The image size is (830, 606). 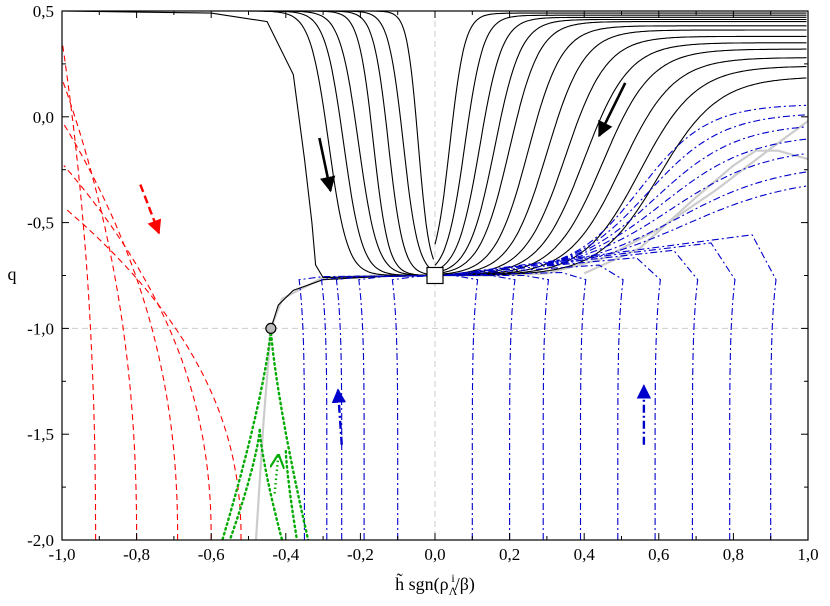 I want to click on circle-fixed-point, so click(x=271, y=328).